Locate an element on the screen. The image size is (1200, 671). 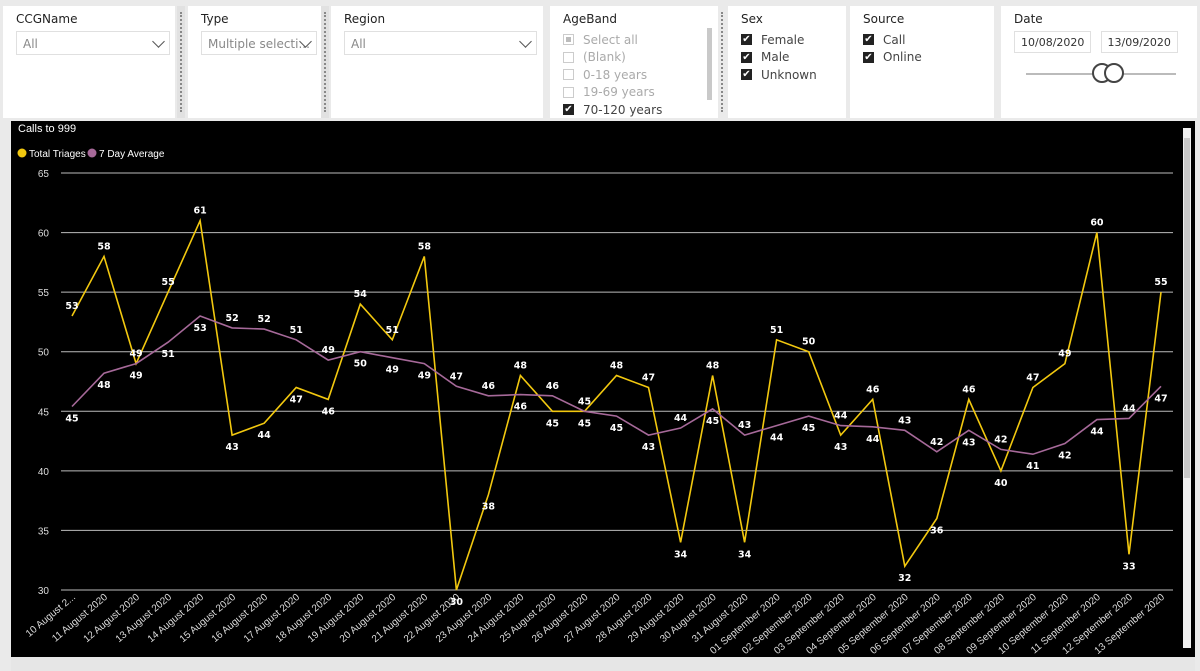
x-tick-label: 15 August 2020 is located at coordinates (208, 618).